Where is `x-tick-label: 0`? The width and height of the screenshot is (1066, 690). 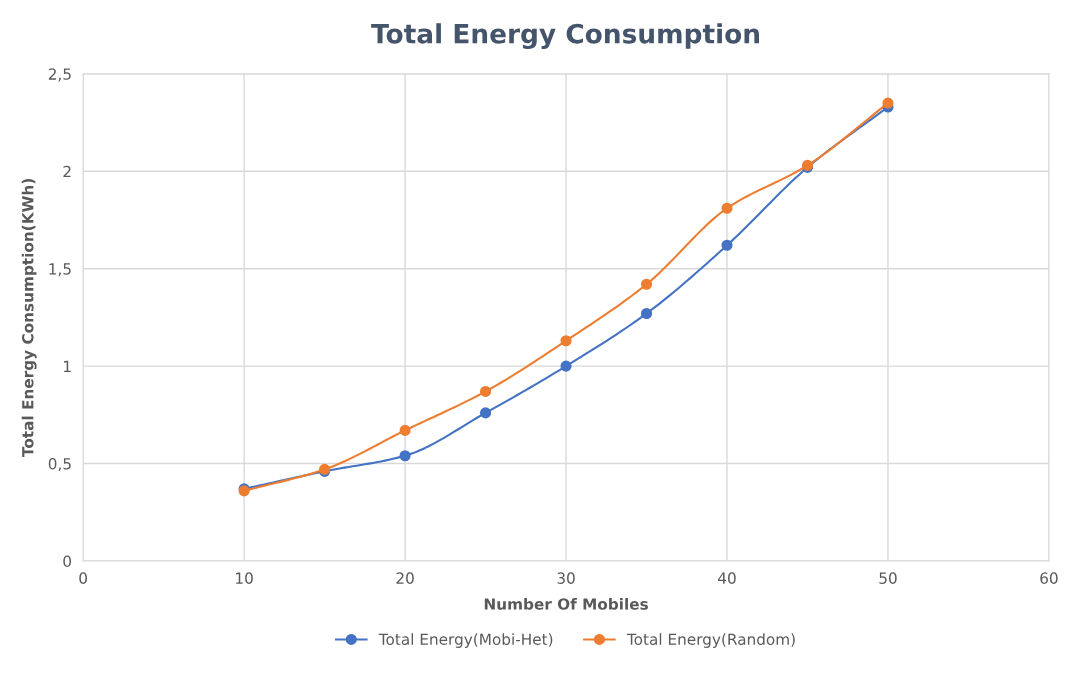
x-tick-label: 0 is located at coordinates (83, 578).